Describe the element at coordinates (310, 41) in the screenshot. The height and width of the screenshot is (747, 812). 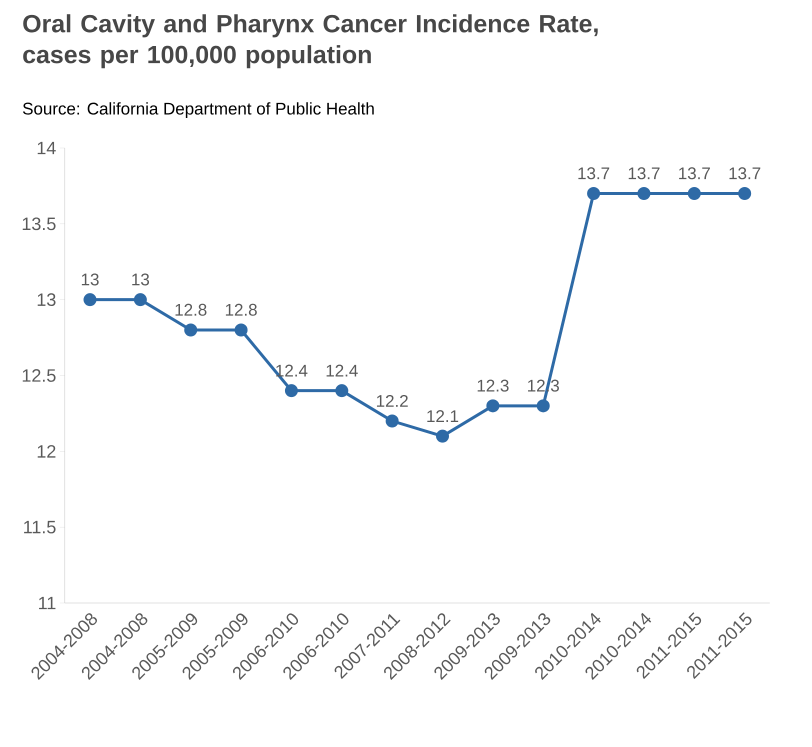
I see `chart-title: Oral Cavity and Pharynx Cancer Incidence Rate, cases per 100,000 population` at that location.